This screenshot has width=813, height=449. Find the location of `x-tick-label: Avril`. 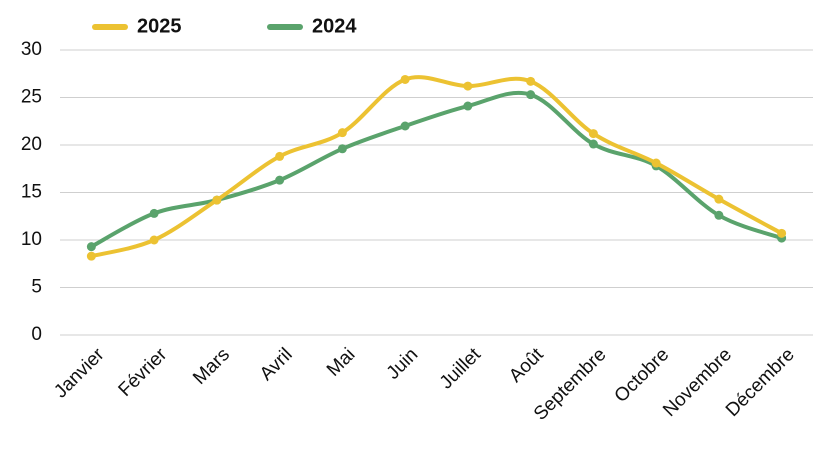

x-tick-label: Avril is located at coordinates (276, 364).